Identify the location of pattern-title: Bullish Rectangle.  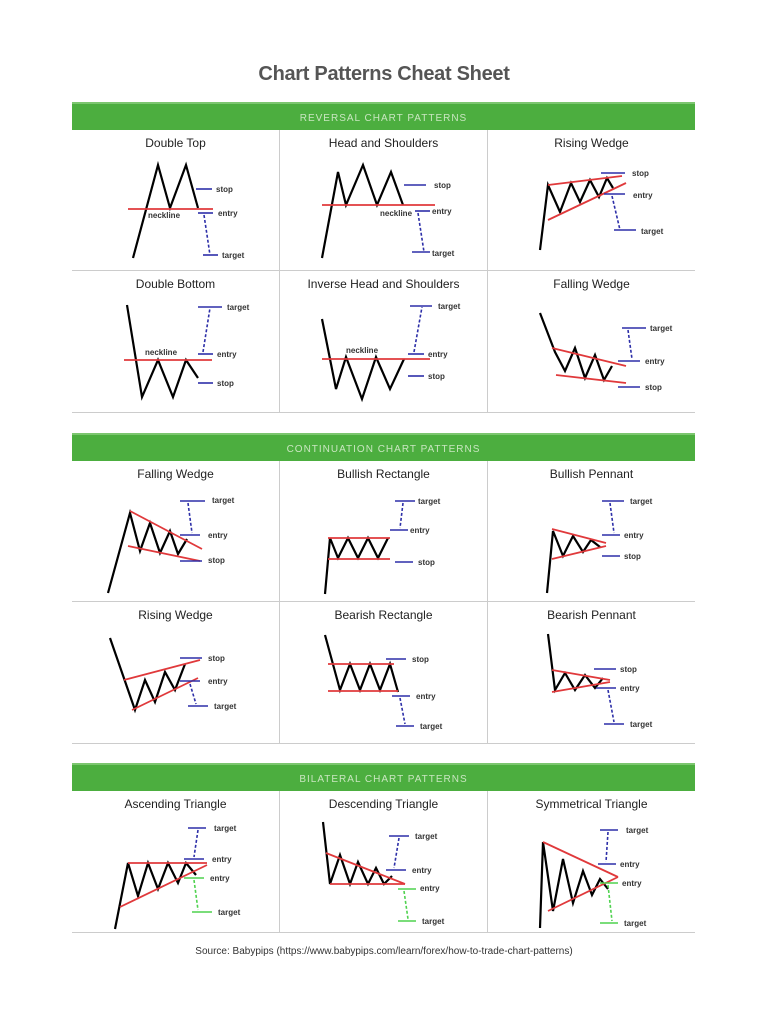
(383, 474).